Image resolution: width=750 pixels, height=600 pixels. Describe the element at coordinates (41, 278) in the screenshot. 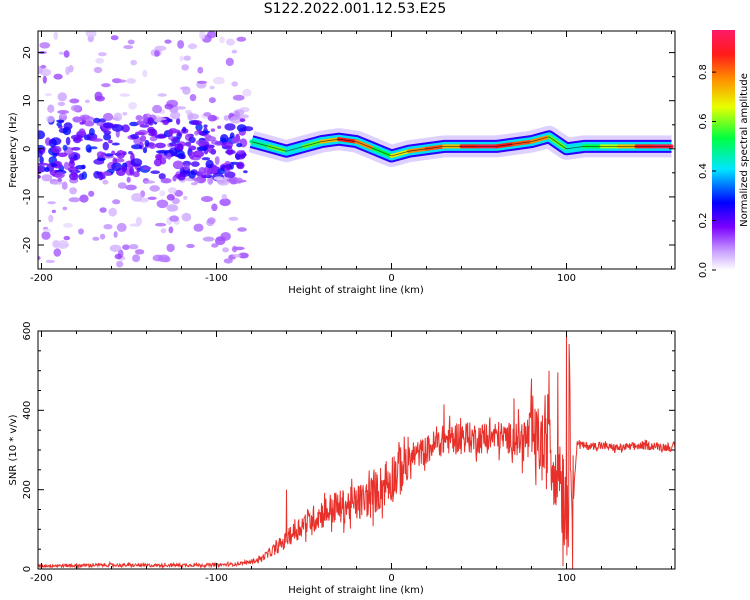

I see `x-tick-label: -200` at that location.